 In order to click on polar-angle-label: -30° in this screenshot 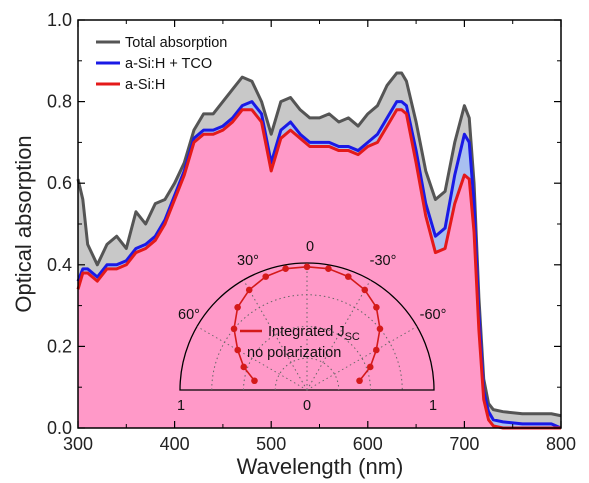, I will do `click(383, 261)`.